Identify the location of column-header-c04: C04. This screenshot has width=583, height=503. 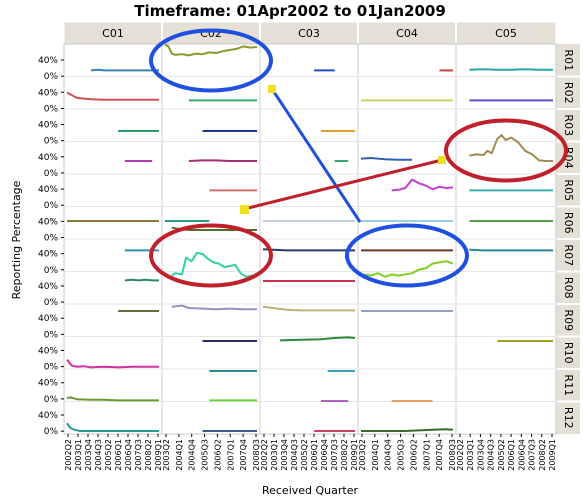
(407, 33).